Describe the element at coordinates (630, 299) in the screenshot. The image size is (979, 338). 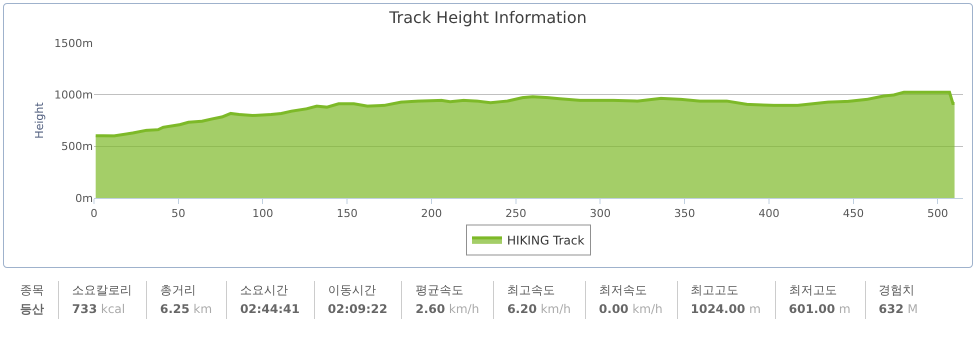
I see `text: 최저속도 0.00 km/h` at that location.